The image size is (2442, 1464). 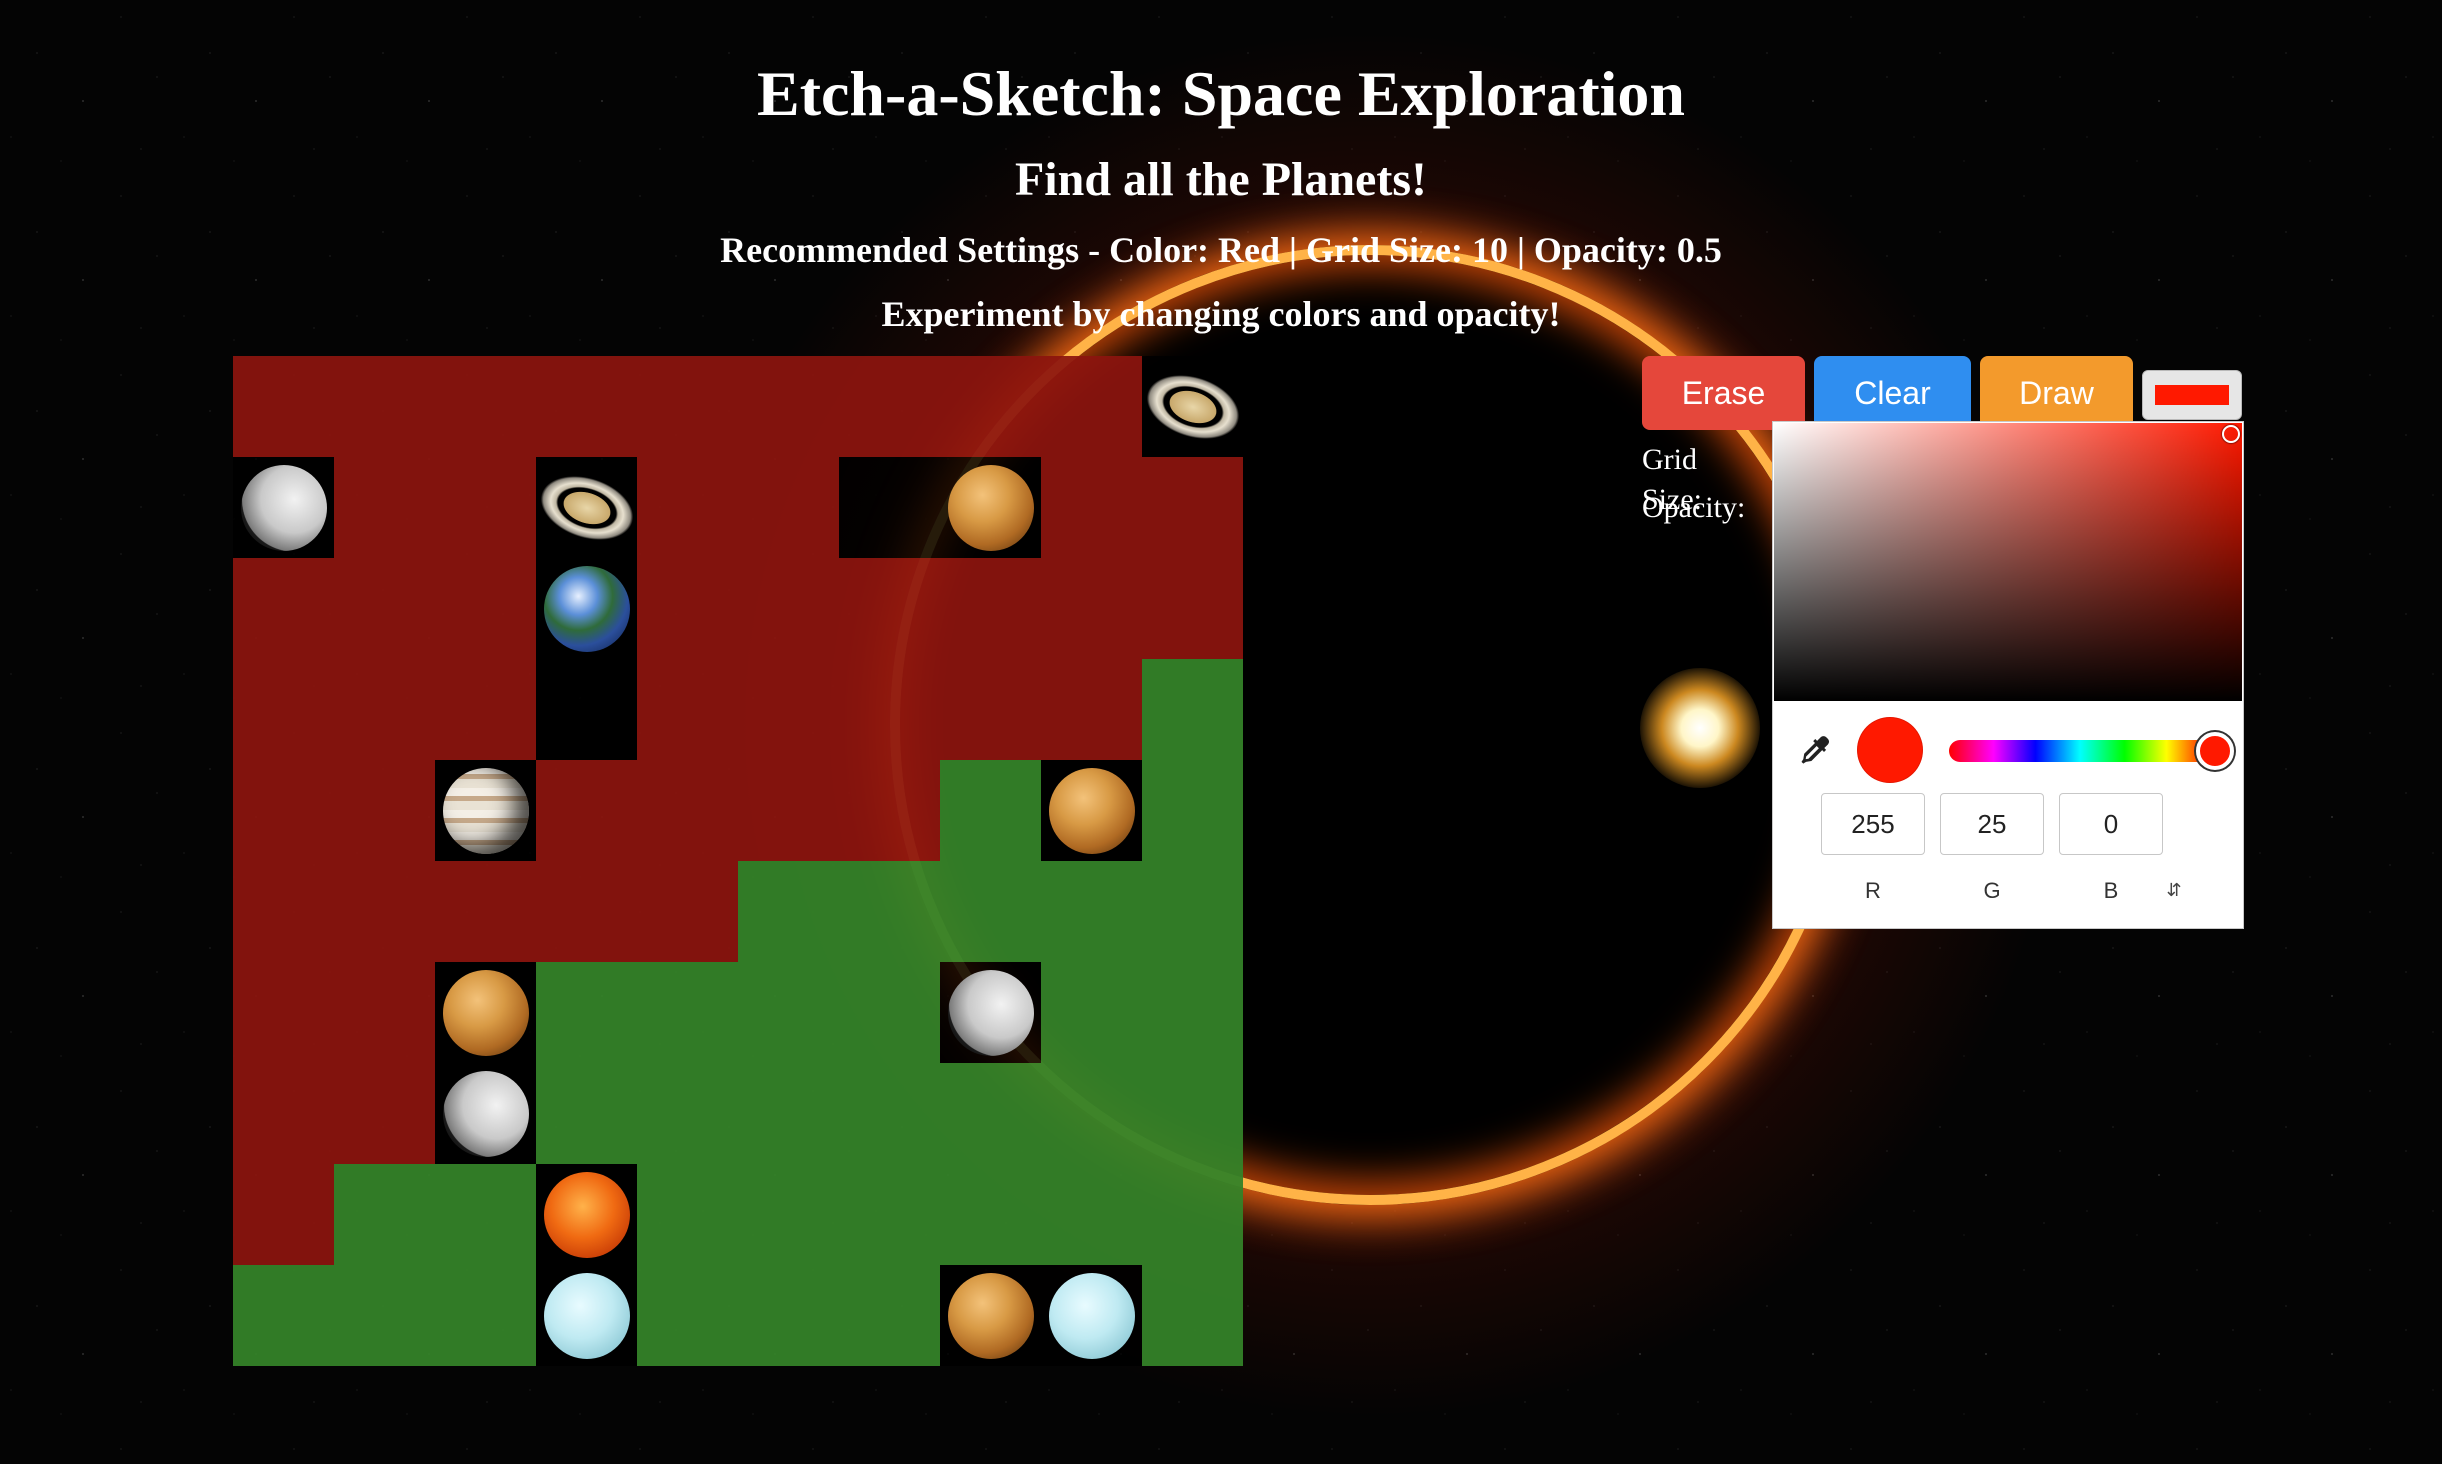 I want to click on saturation-brightness-area, so click(x=2008, y=562).